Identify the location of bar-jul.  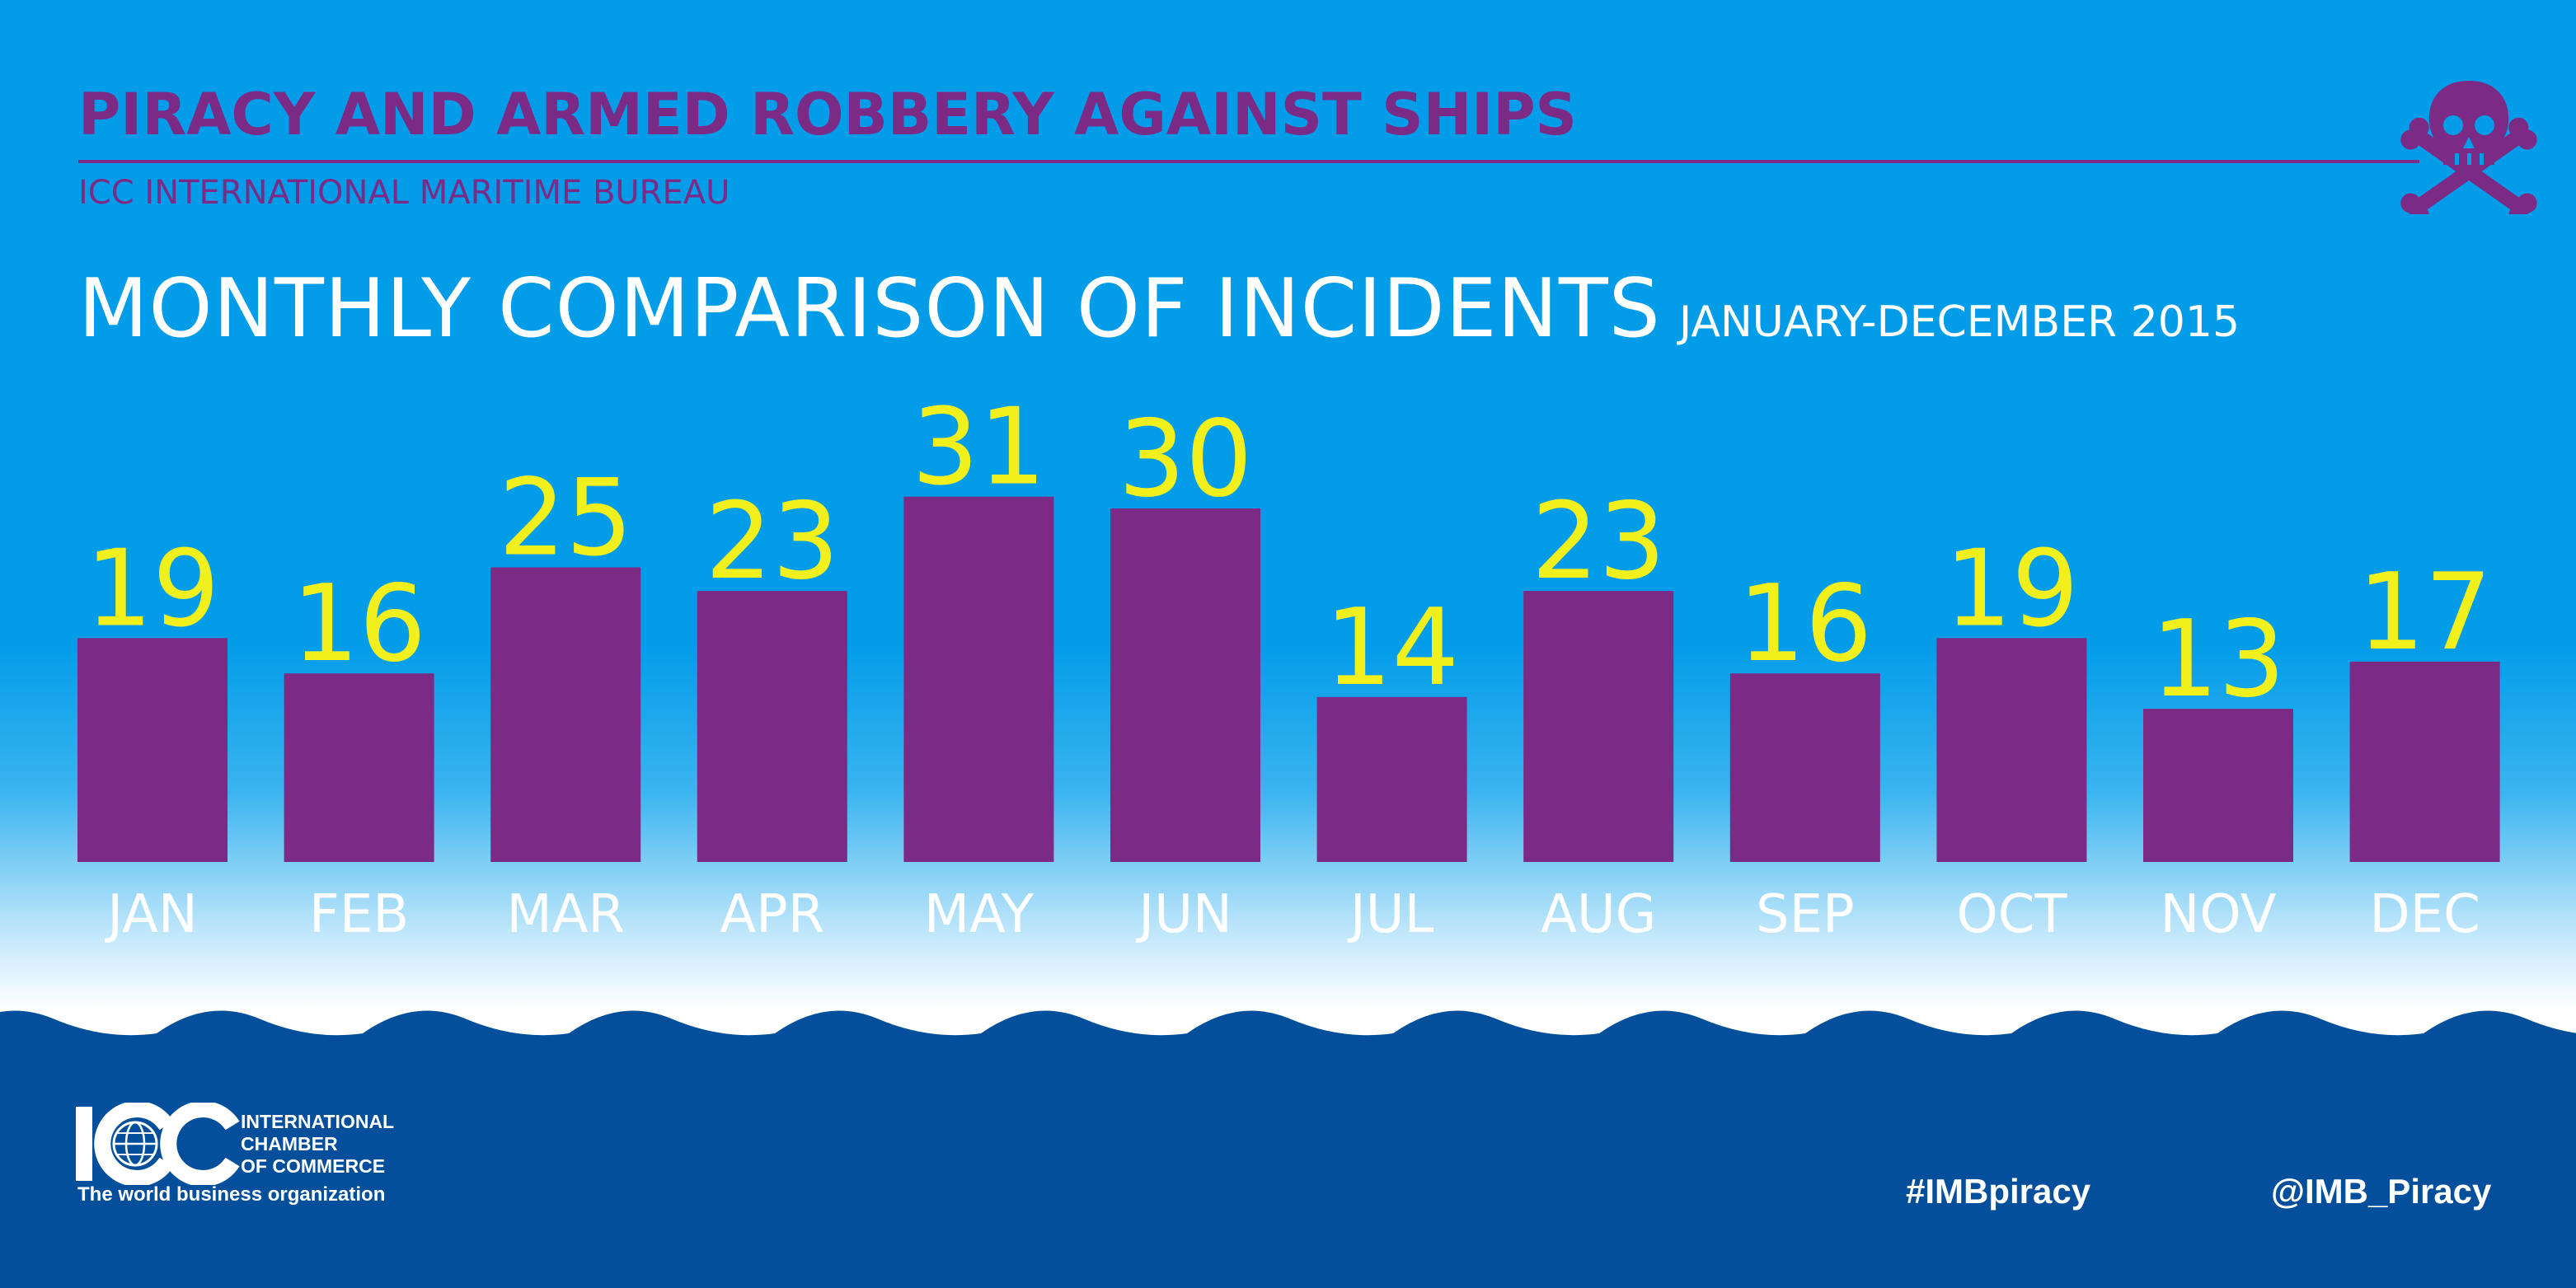
(1392, 779).